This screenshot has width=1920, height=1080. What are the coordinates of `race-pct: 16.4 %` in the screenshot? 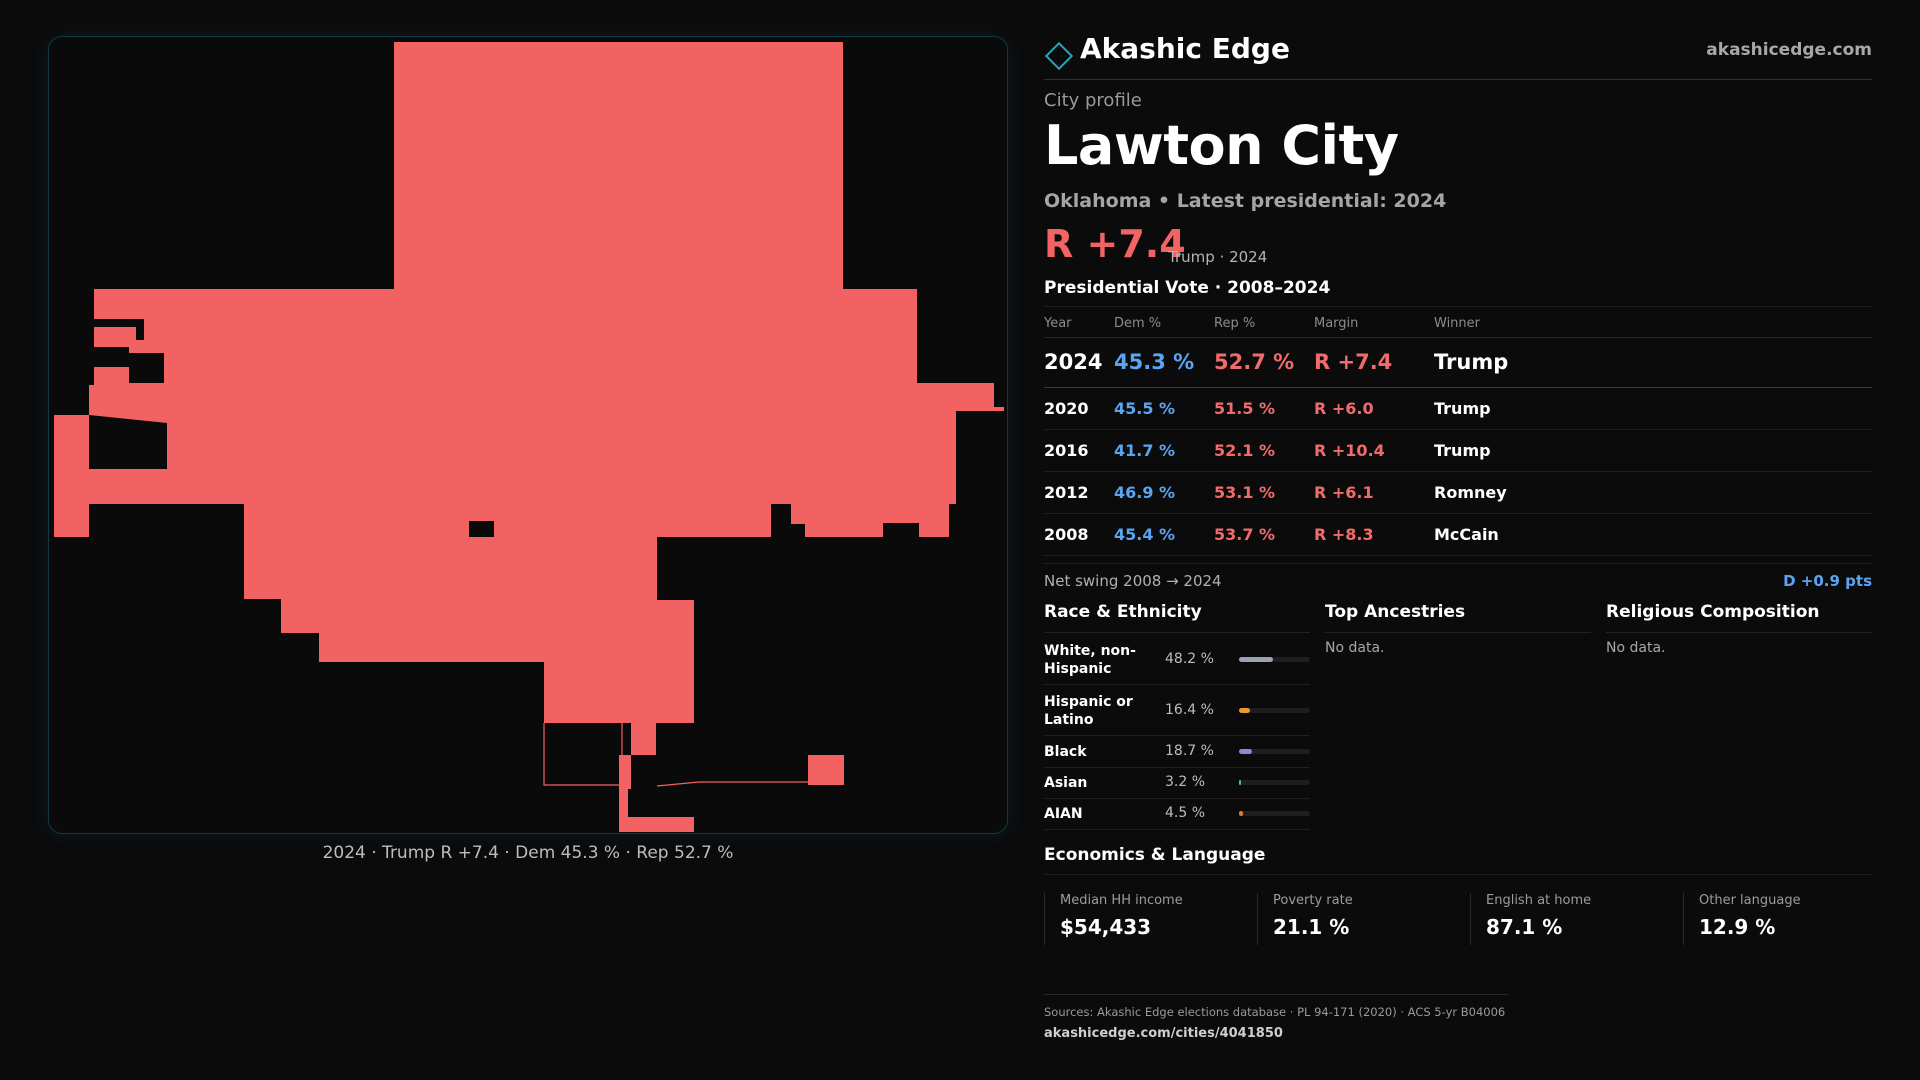 It's located at (1189, 710).